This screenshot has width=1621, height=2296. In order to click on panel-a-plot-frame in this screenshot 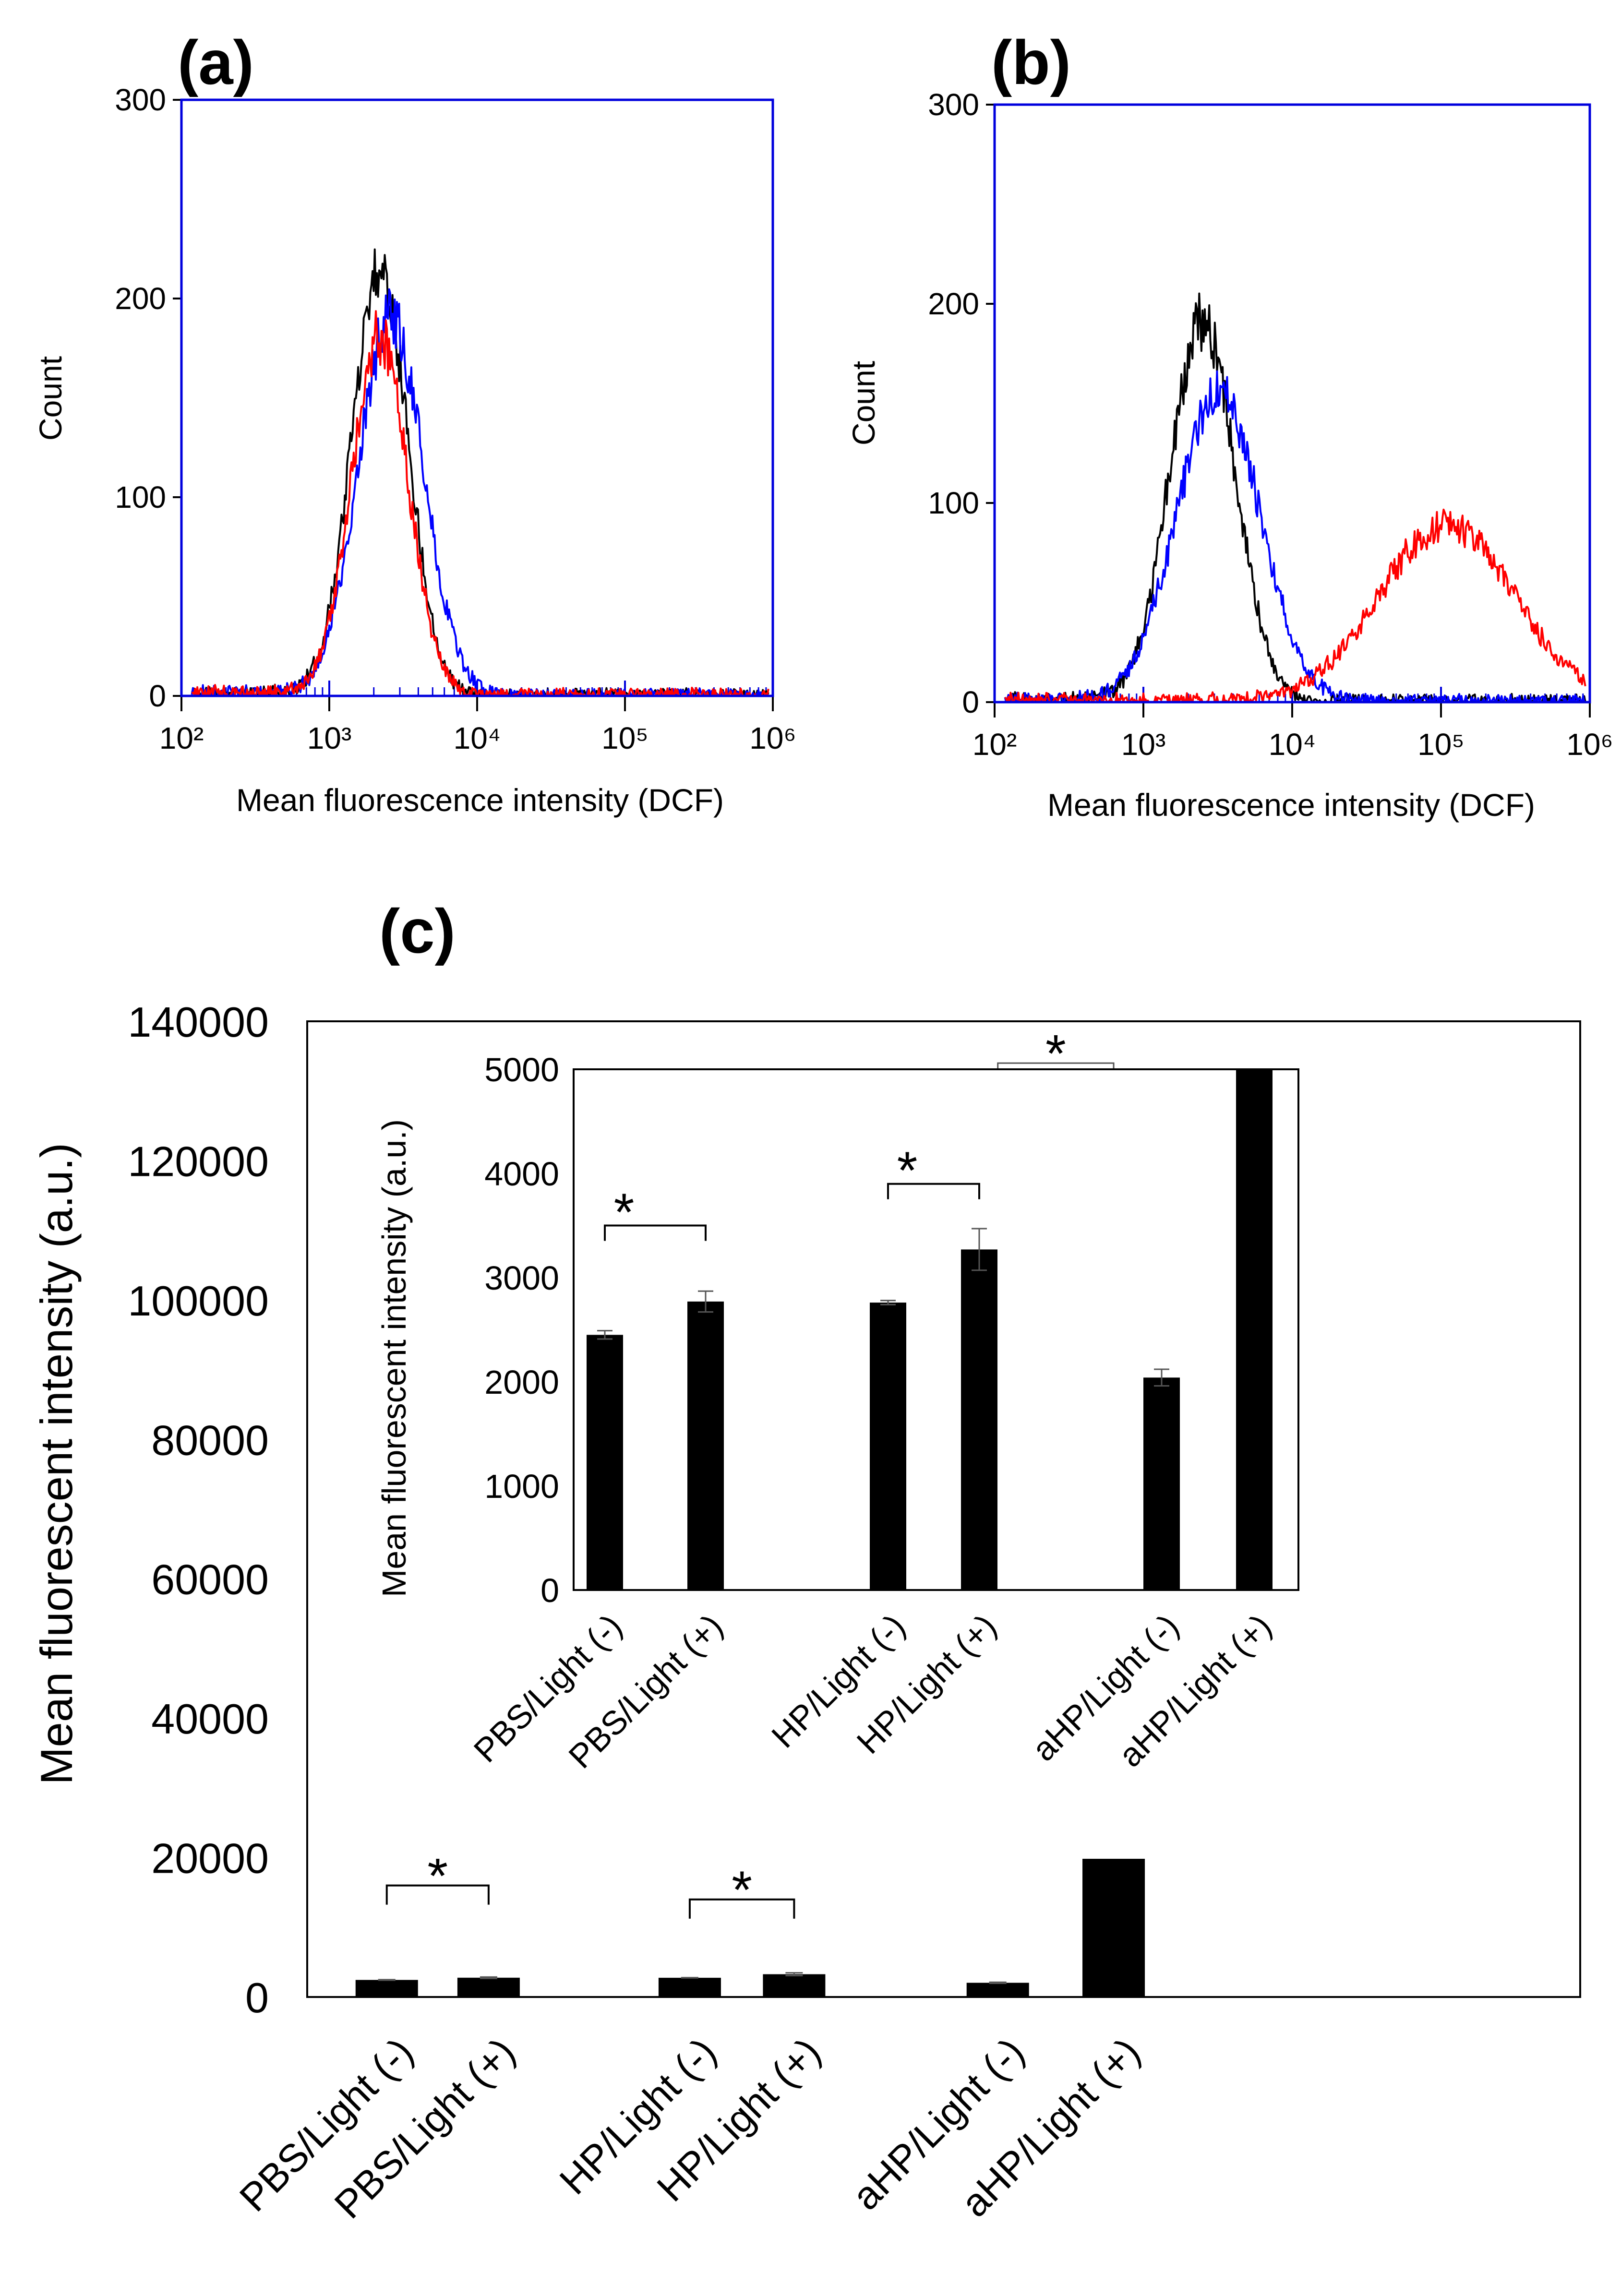, I will do `click(477, 398)`.